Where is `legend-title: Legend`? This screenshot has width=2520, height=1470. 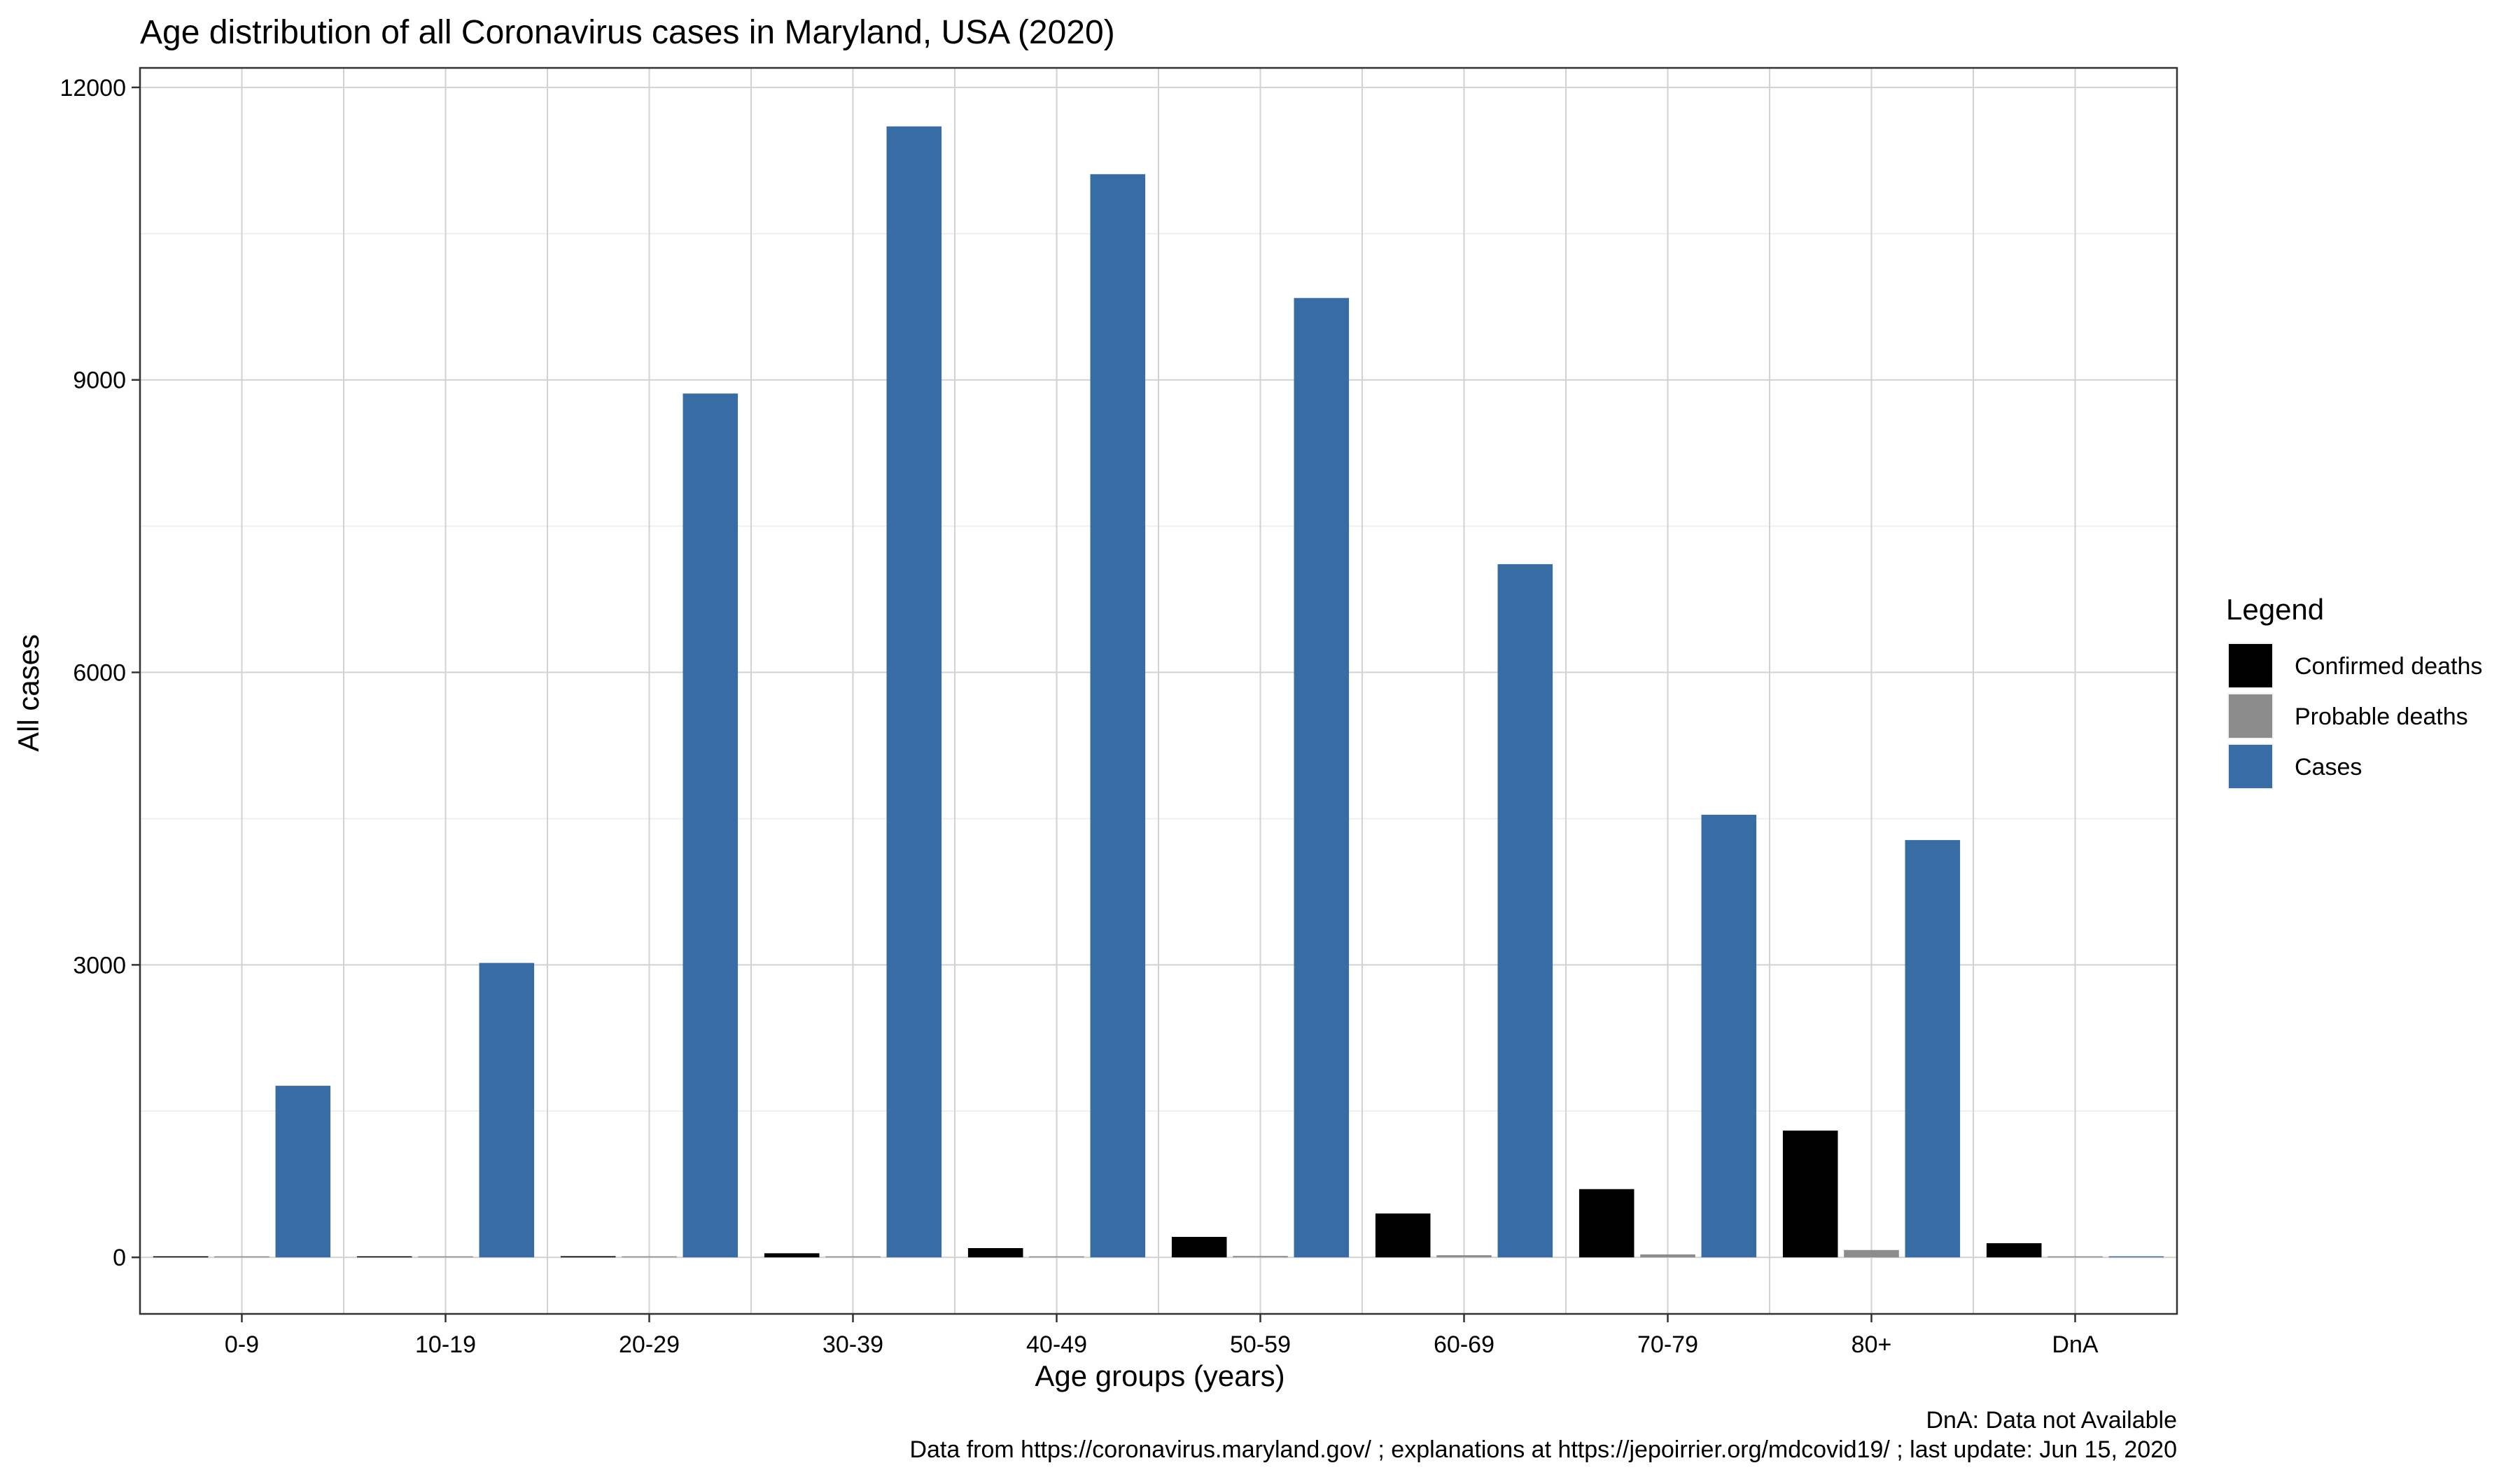 legend-title: Legend is located at coordinates (2275, 609).